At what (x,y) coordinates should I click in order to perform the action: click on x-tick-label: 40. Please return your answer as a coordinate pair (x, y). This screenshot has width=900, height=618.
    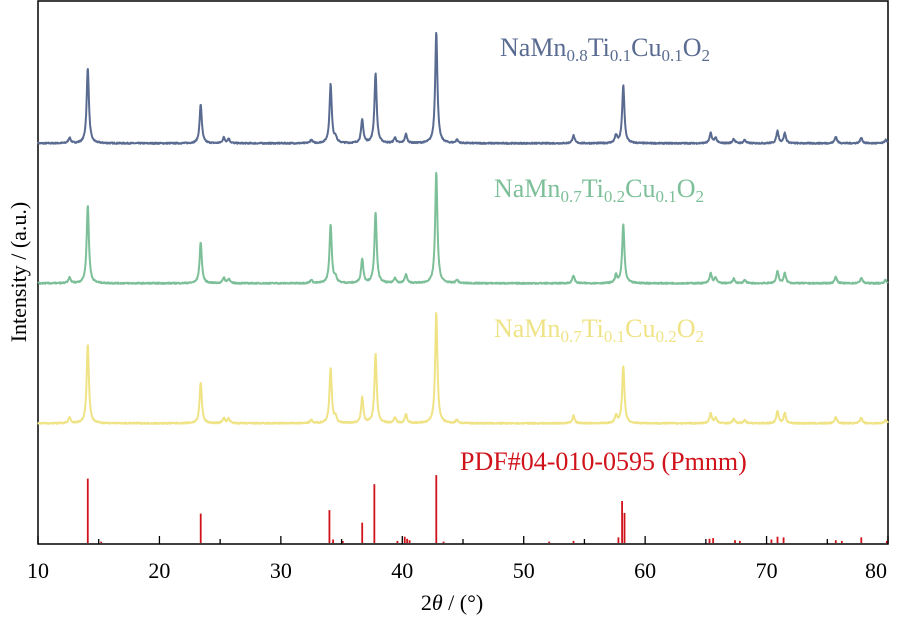
    Looking at the image, I should click on (402, 570).